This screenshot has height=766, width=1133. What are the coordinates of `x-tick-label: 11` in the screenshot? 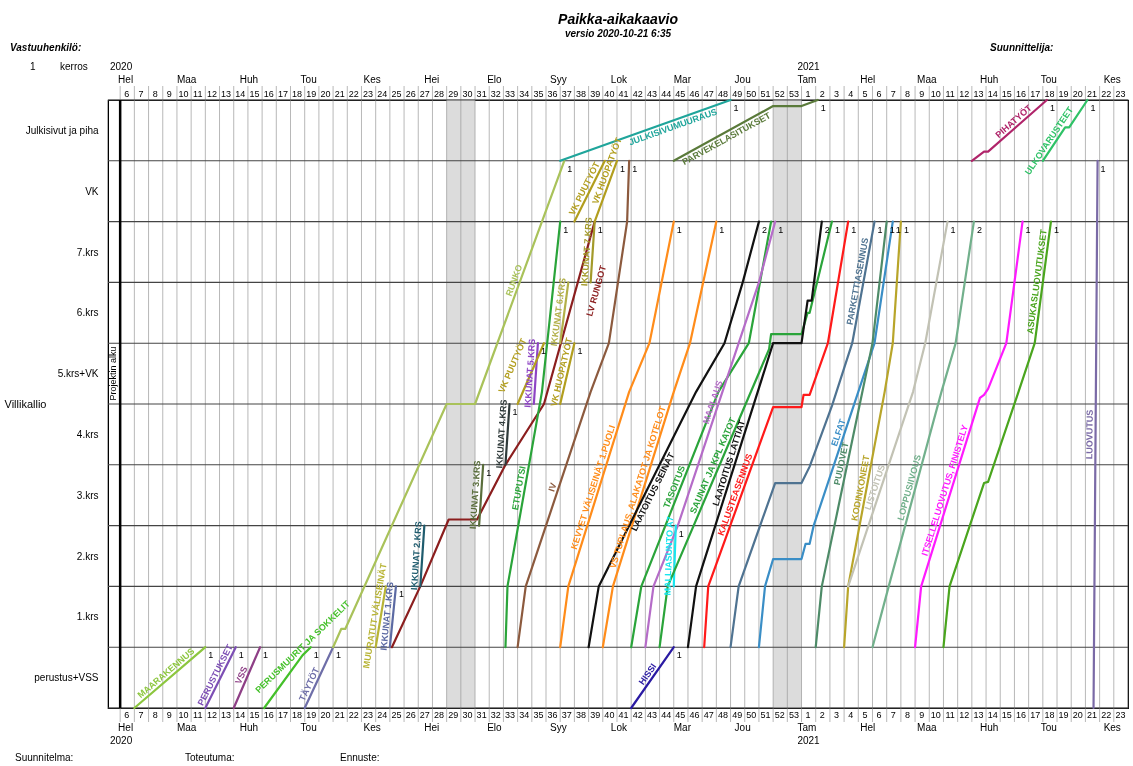 It's located at (198, 93).